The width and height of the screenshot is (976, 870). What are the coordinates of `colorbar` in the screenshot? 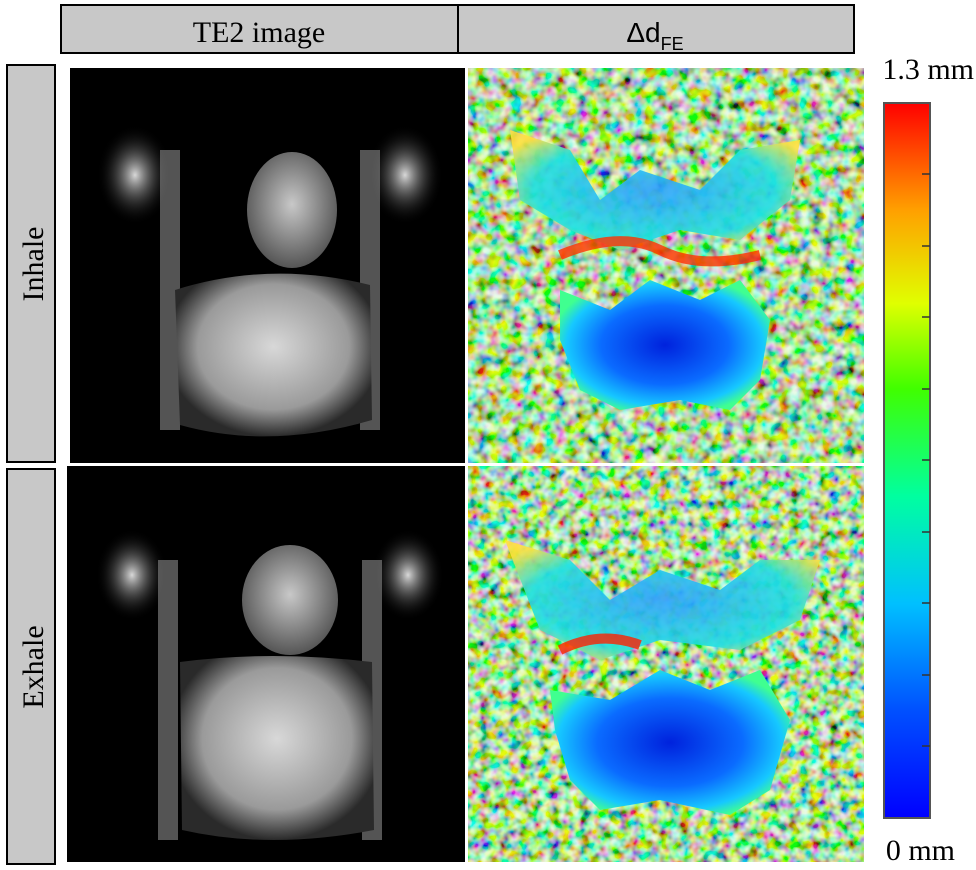 It's located at (907, 460).